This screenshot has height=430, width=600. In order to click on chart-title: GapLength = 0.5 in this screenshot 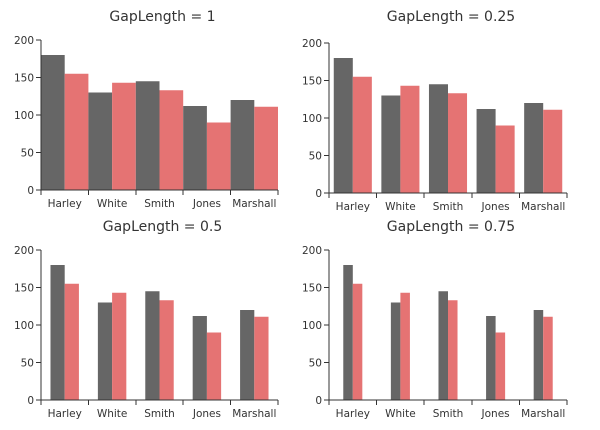, I will do `click(163, 227)`.